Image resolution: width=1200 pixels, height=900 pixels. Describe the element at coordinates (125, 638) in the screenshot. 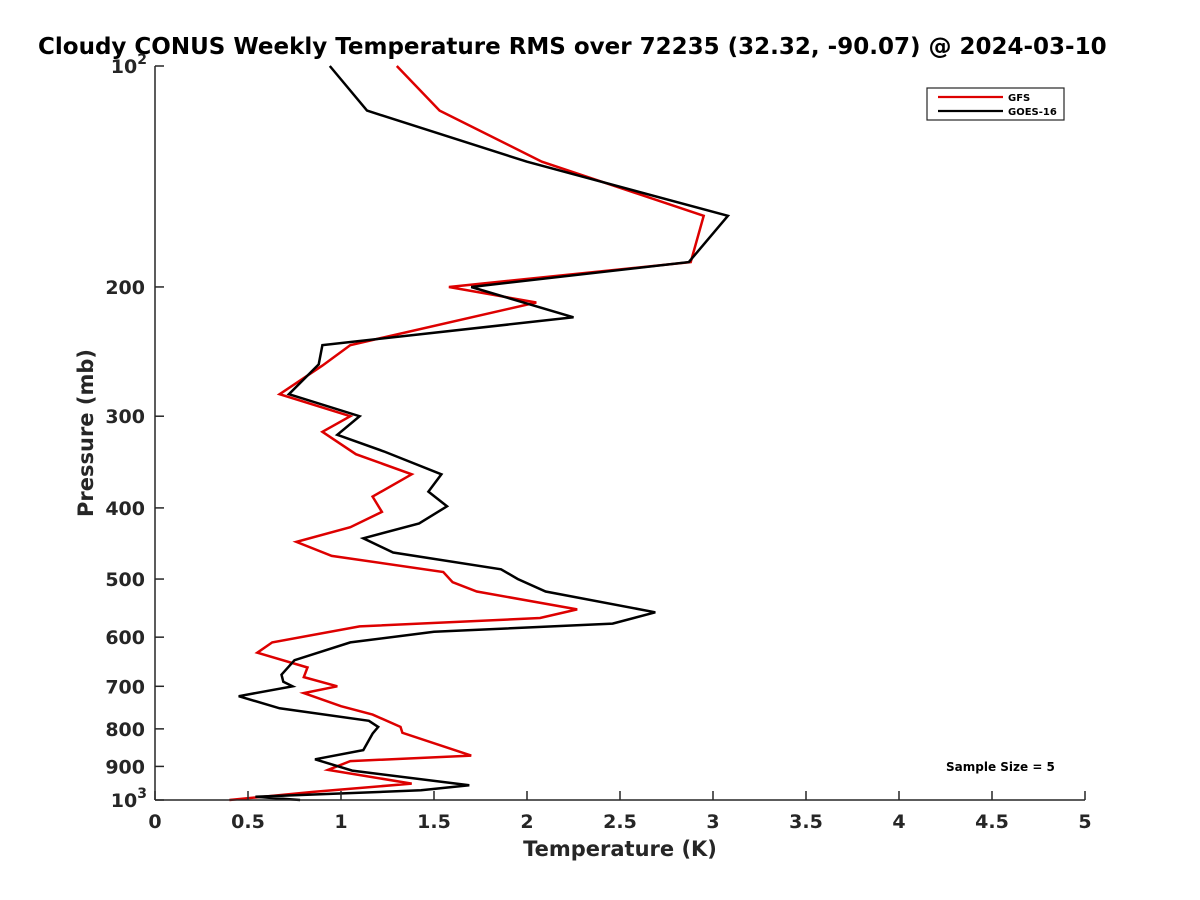

I see `y-tick-label: 600` at that location.